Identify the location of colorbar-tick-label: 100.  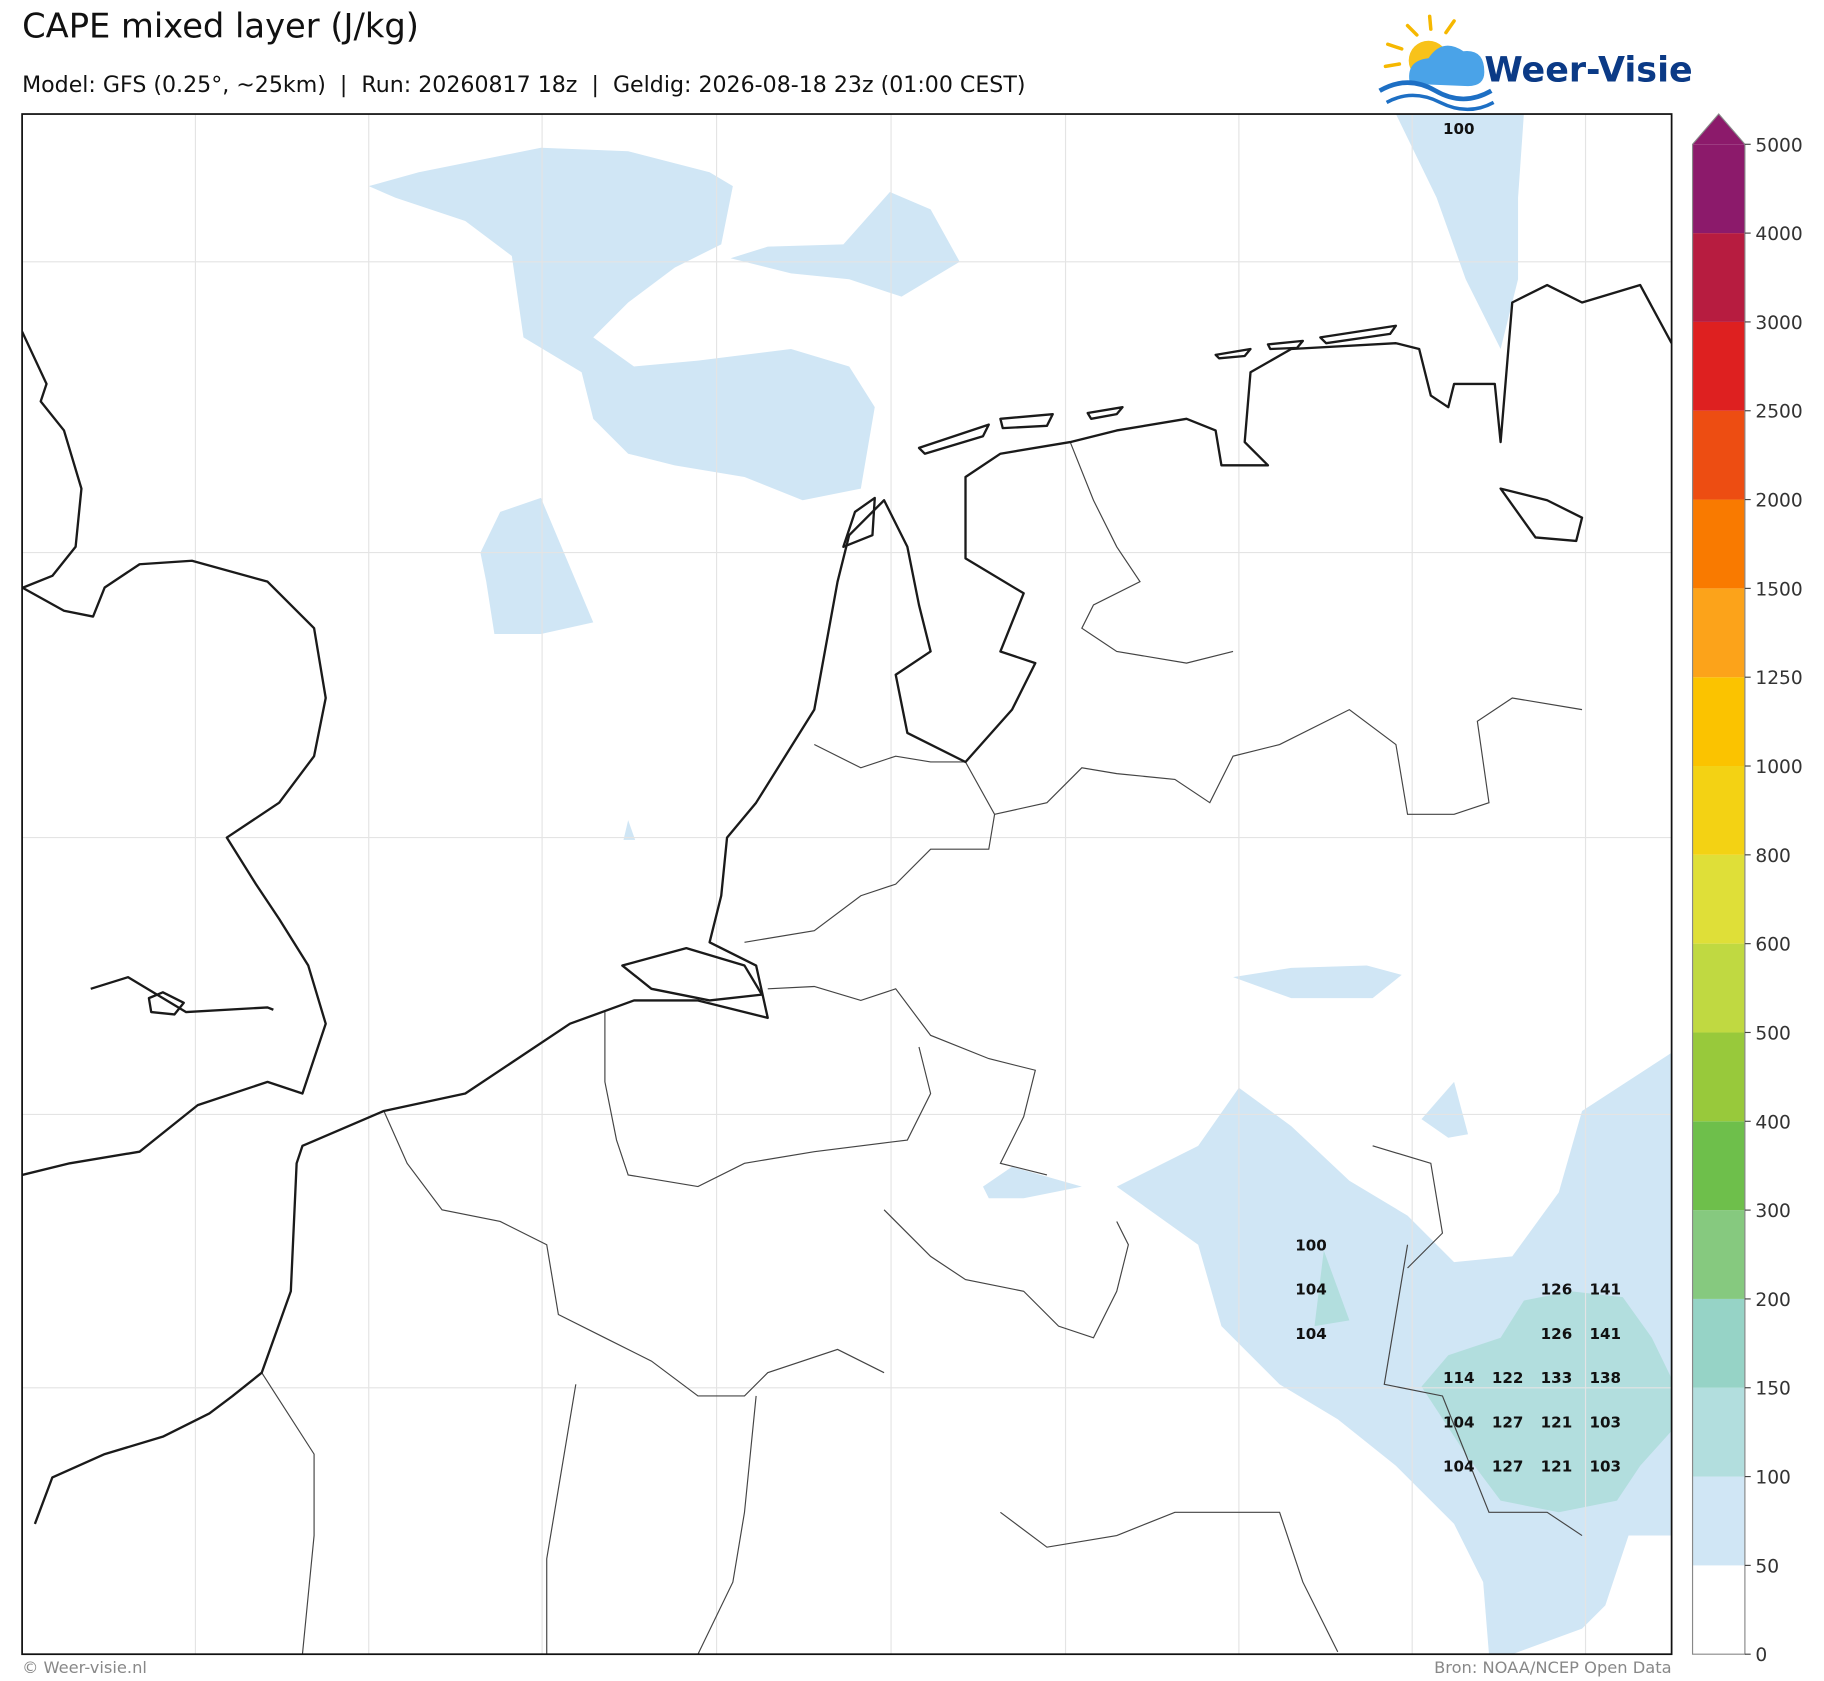
(1773, 1478).